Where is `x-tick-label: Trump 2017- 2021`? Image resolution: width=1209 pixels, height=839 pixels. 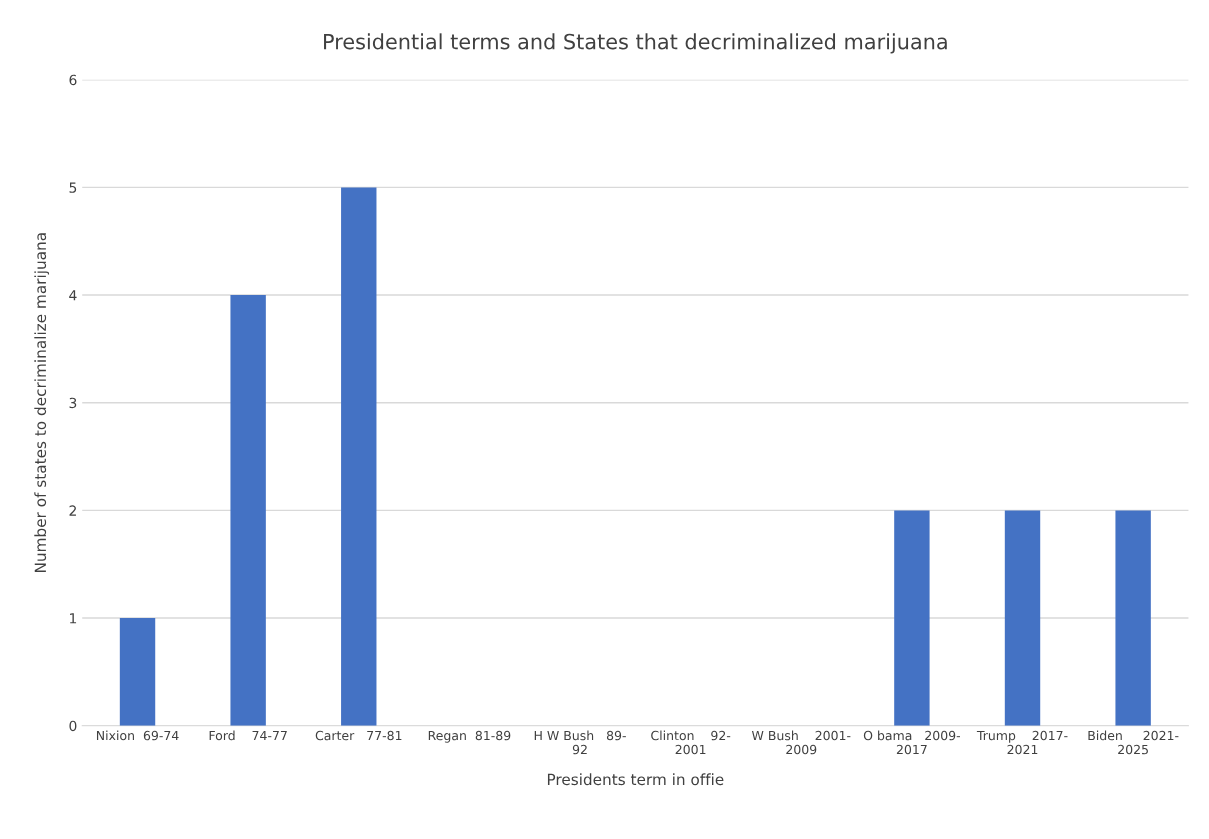 x-tick-label: Trump 2017- 2021 is located at coordinates (1022, 742).